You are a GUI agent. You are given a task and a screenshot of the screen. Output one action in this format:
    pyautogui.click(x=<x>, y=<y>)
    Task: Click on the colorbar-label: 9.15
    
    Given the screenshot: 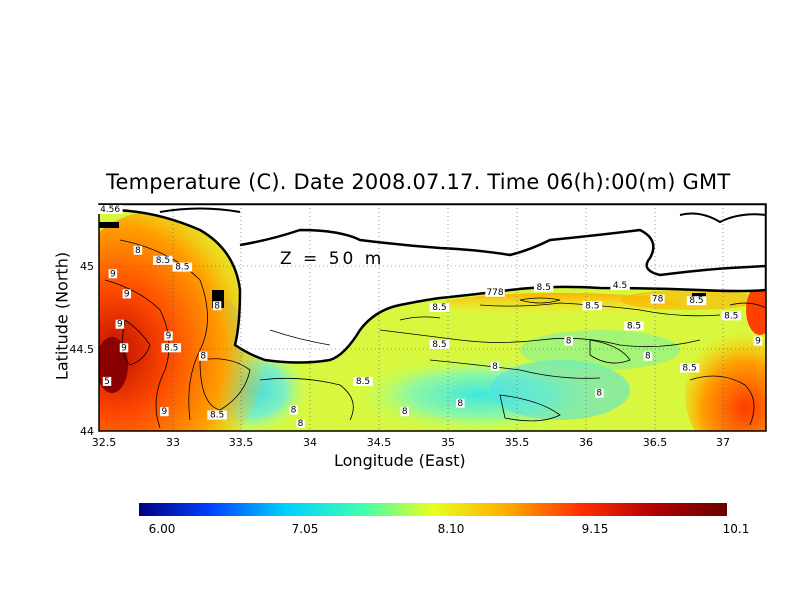 What is the action you would take?
    pyautogui.click(x=595, y=529)
    